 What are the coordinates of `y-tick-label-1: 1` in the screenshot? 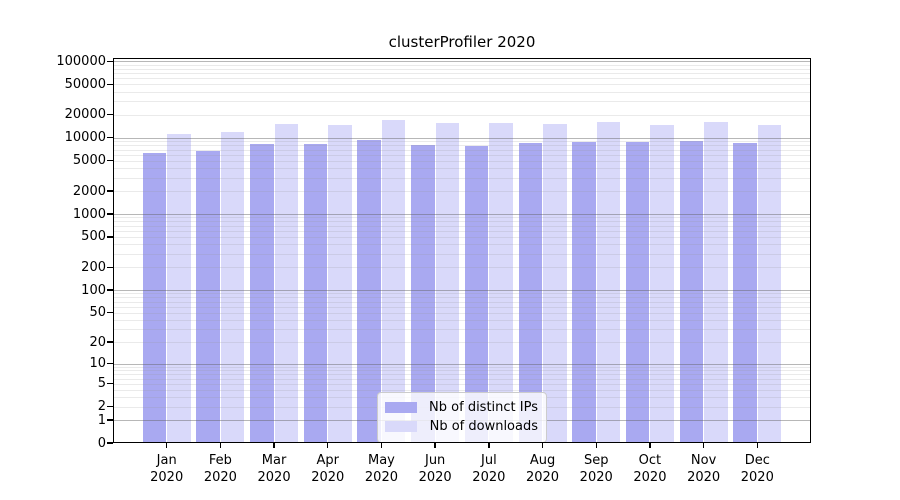 It's located at (101, 420).